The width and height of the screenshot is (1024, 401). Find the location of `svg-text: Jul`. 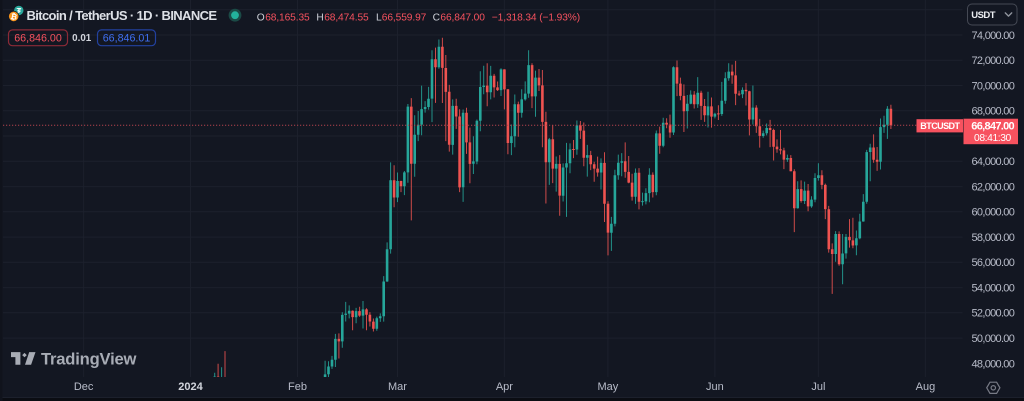

svg-text: Jul is located at coordinates (818, 387).